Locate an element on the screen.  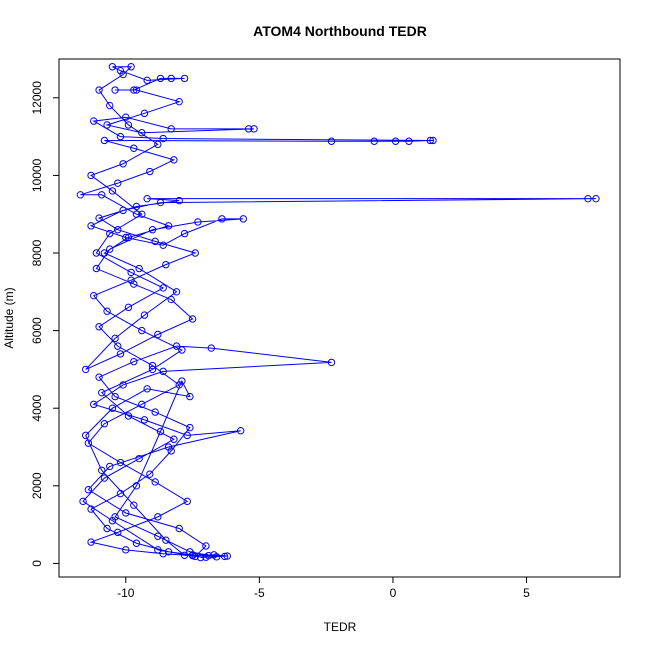
y-tick-label: 2000 is located at coordinates (37, 485).